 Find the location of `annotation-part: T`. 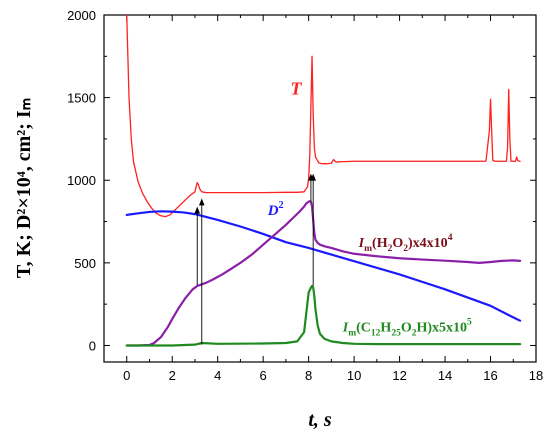

annotation-part: T is located at coordinates (296, 88).